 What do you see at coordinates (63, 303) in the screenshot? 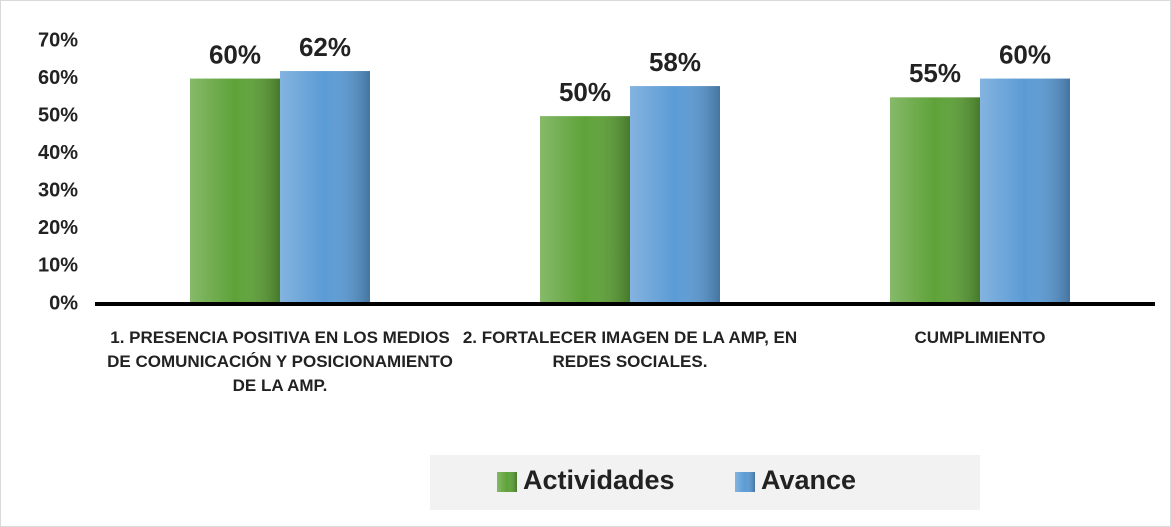
I see `y-tick-label: 0%` at bounding box center [63, 303].